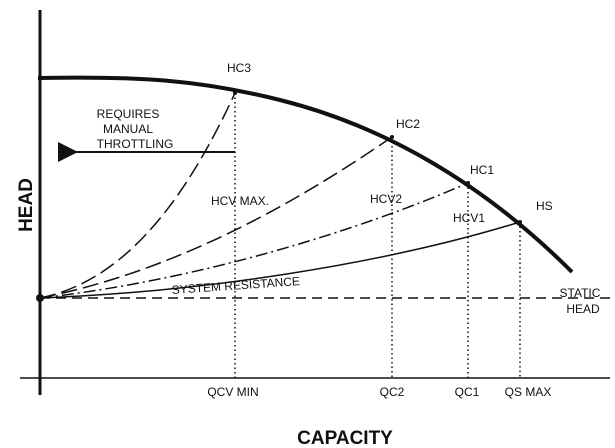 This screenshot has width=615, height=448. Describe the element at coordinates (26, 205) in the screenshot. I see `y-axis-label: HEAD` at that location.